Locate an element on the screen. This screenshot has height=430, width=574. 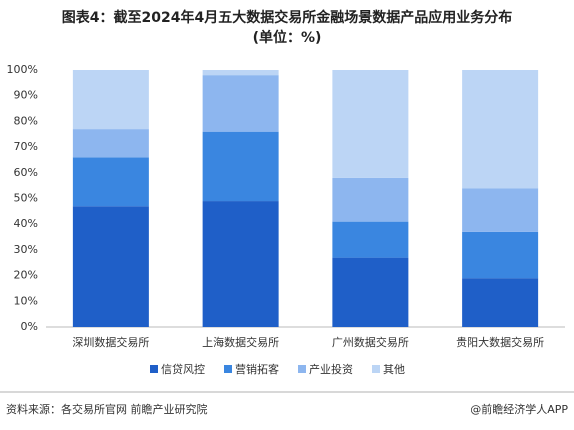
x-tick-label: 广州数据交易所 is located at coordinates (370, 342).